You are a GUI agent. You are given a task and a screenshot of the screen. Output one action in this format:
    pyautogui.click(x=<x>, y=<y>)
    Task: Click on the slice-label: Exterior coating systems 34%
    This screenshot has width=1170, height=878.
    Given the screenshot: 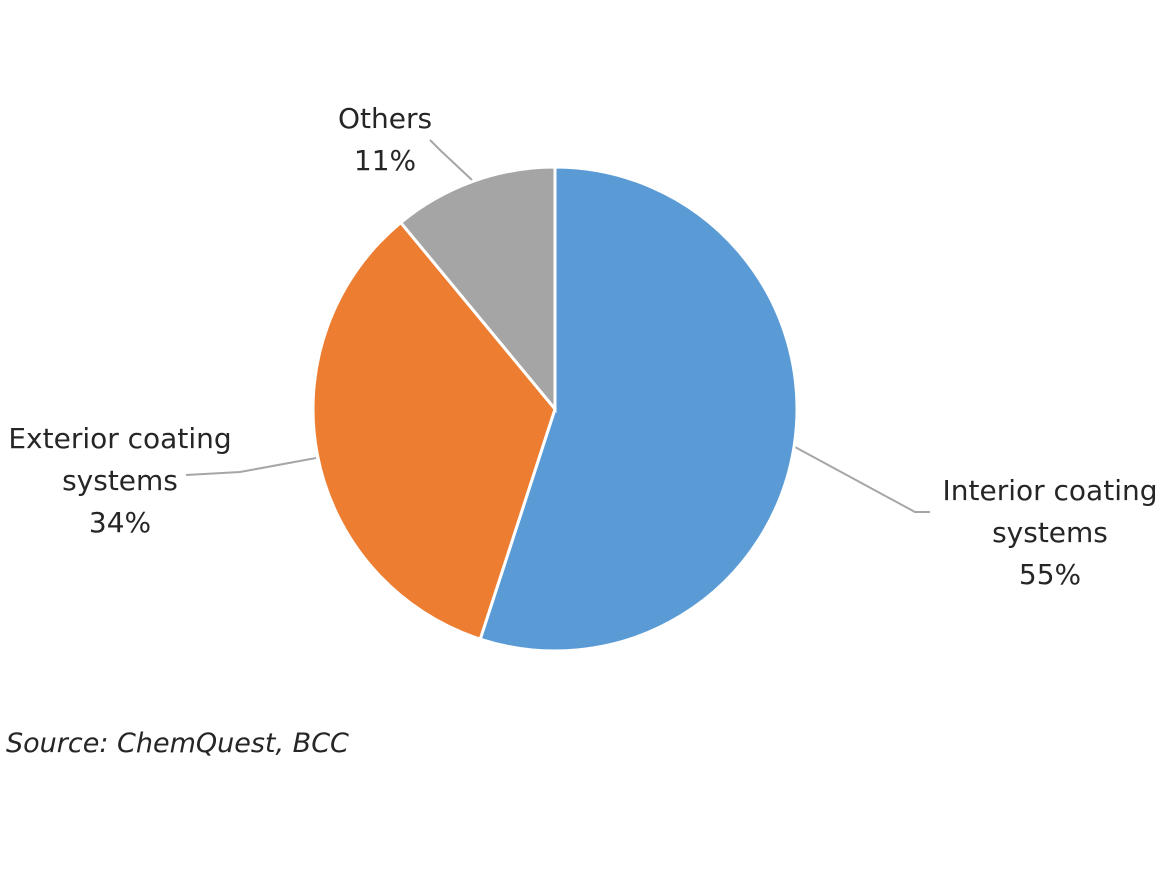 What is the action you would take?
    pyautogui.click(x=122, y=481)
    